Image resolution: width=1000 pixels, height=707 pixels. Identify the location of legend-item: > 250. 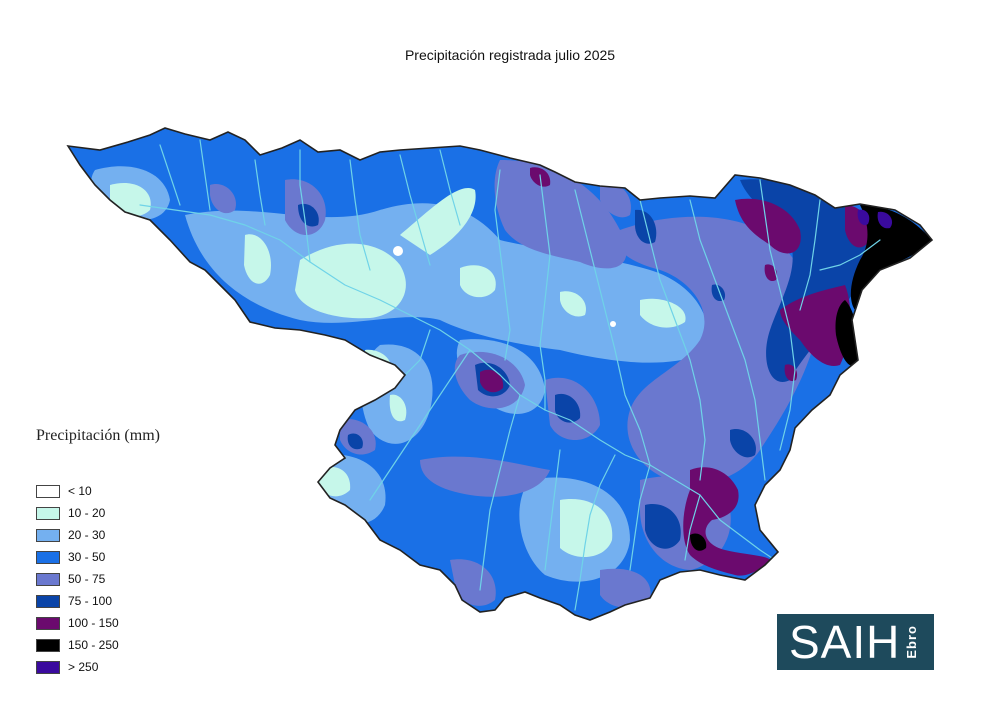
(77, 667).